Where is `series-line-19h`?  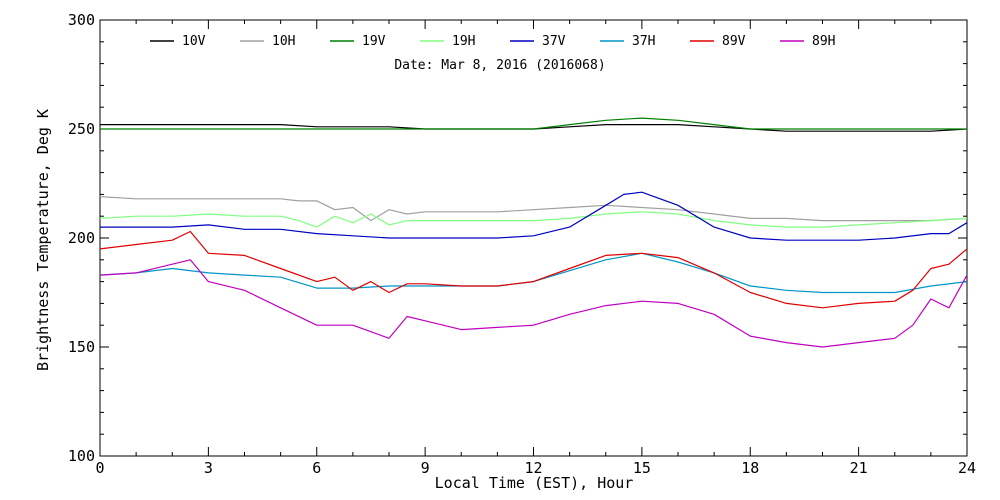
series-line-19h is located at coordinates (533, 219).